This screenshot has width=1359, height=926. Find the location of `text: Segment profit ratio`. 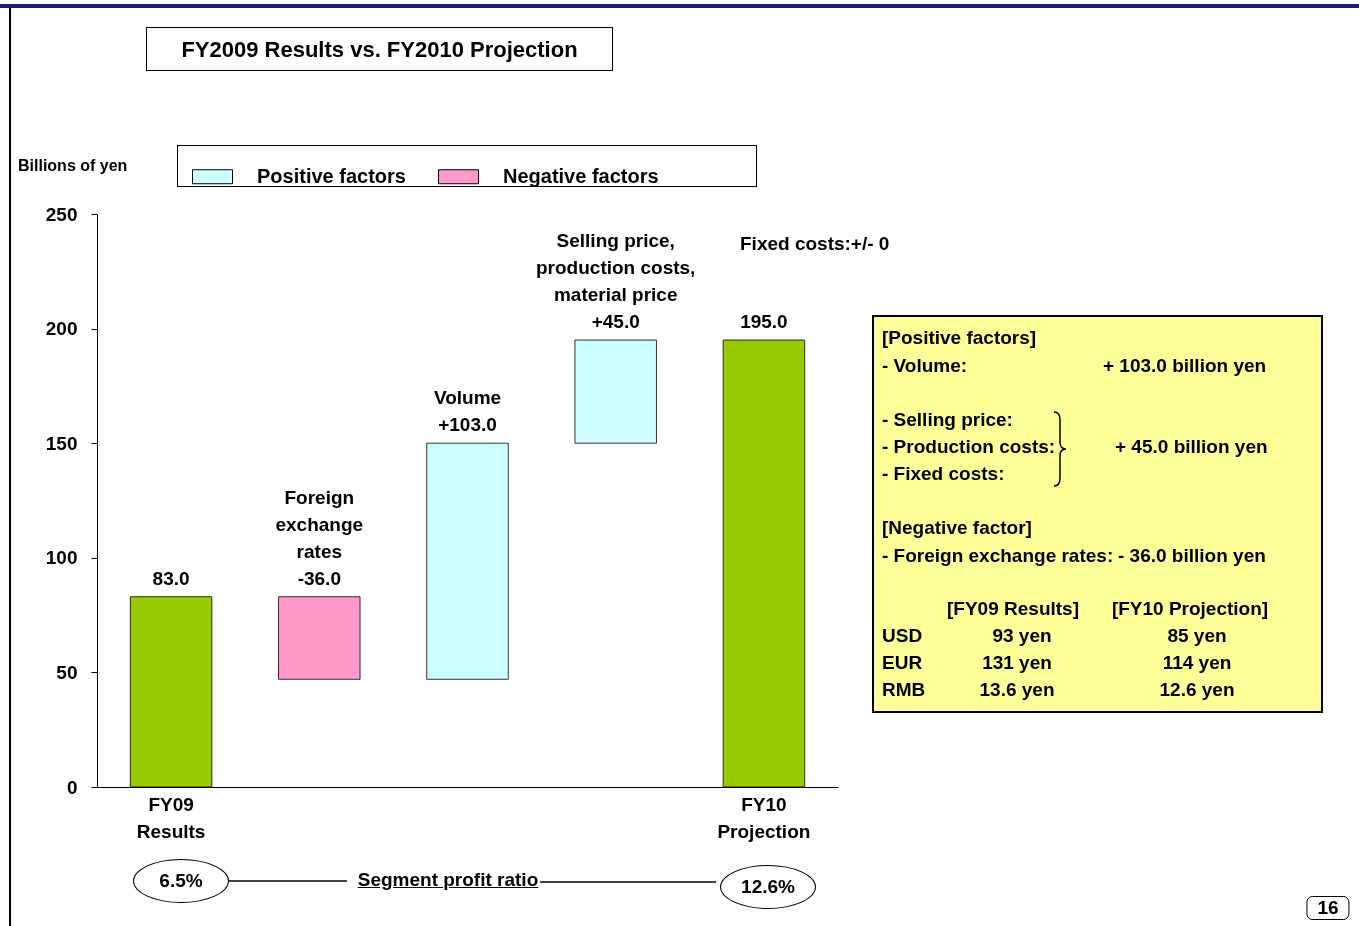

text: Segment profit ratio is located at coordinates (448, 880).